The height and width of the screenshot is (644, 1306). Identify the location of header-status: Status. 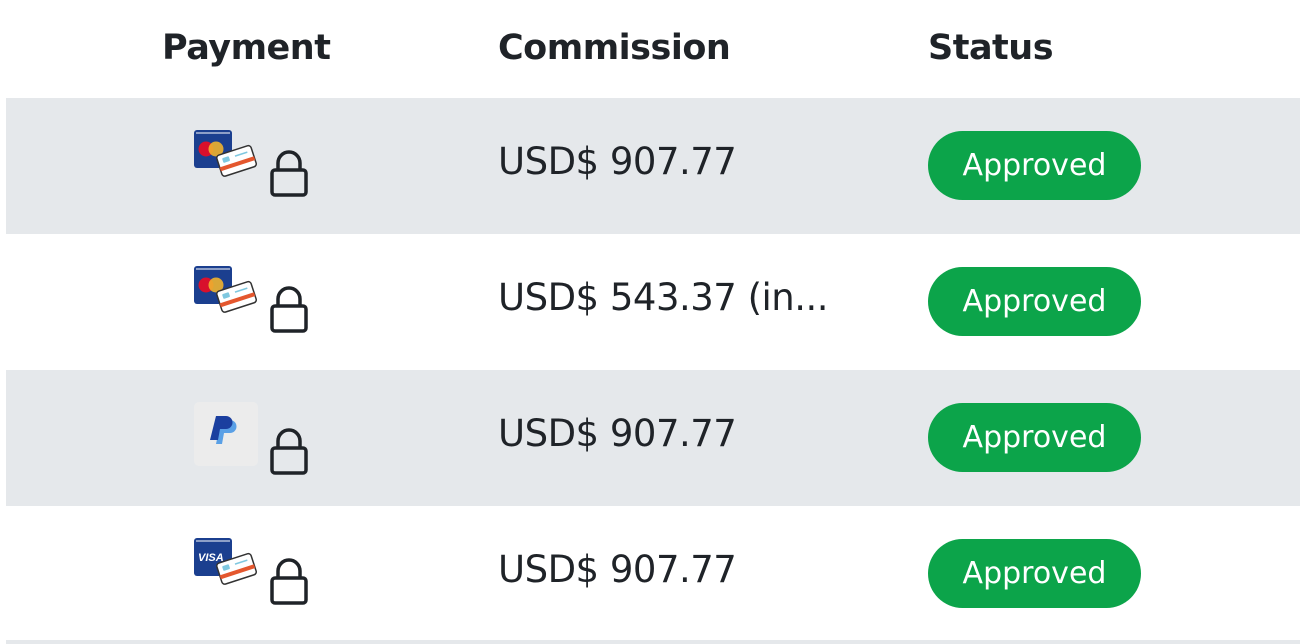
(991, 48).